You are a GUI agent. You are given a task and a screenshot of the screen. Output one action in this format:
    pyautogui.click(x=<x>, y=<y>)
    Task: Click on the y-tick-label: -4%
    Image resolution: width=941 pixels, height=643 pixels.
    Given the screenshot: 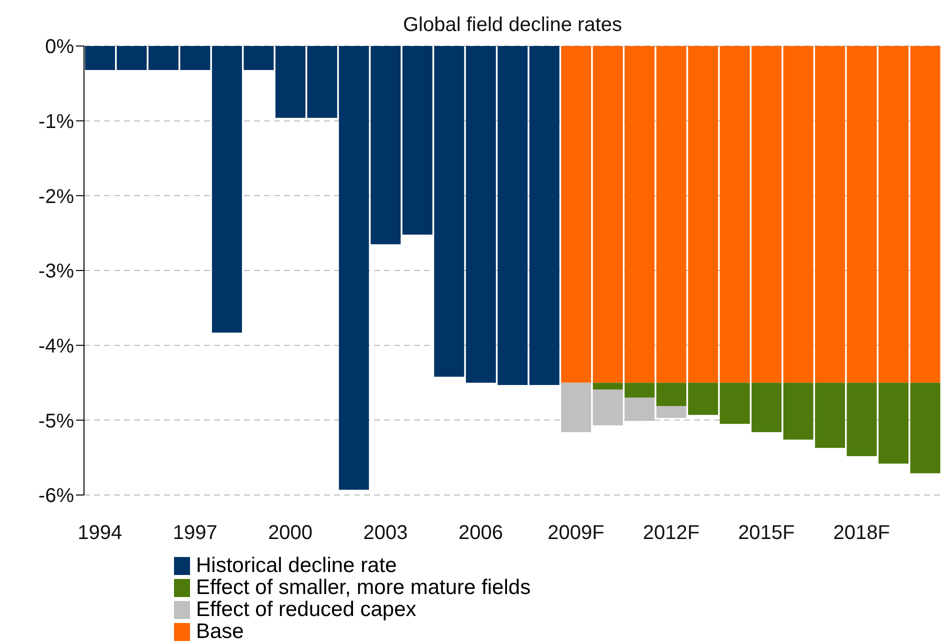 What is the action you would take?
    pyautogui.click(x=56, y=346)
    